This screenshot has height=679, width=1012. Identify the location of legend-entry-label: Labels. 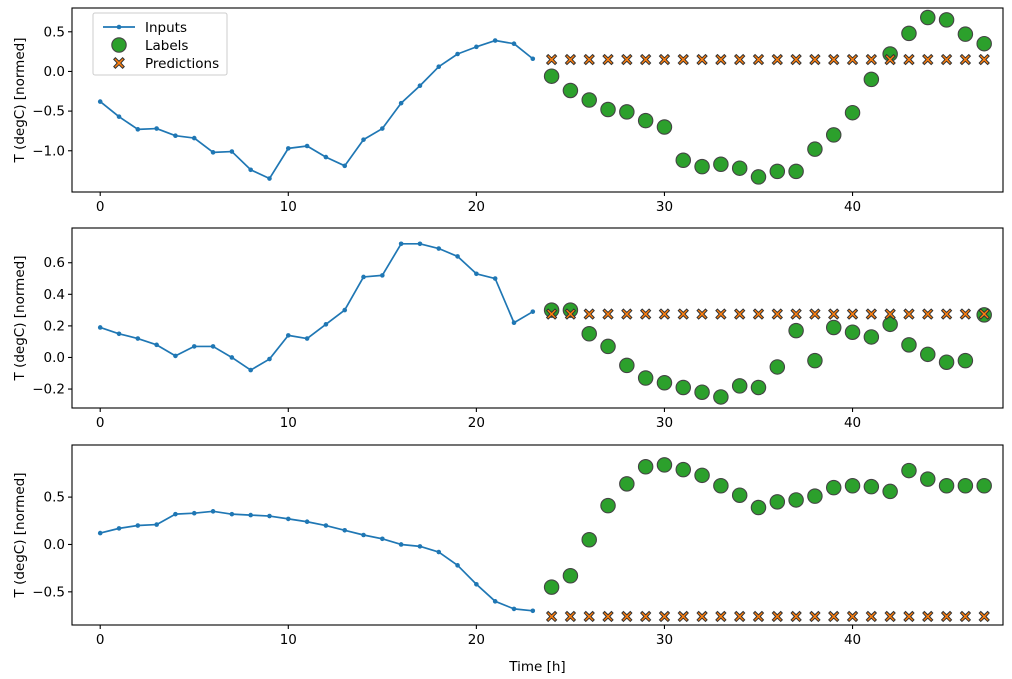
(166, 46).